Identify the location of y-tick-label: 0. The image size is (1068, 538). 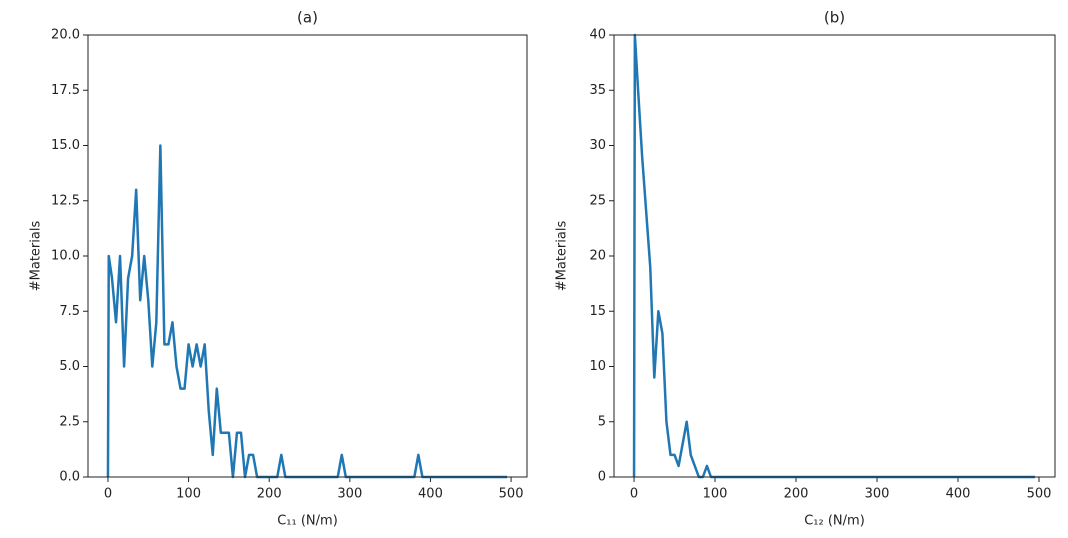
(602, 477).